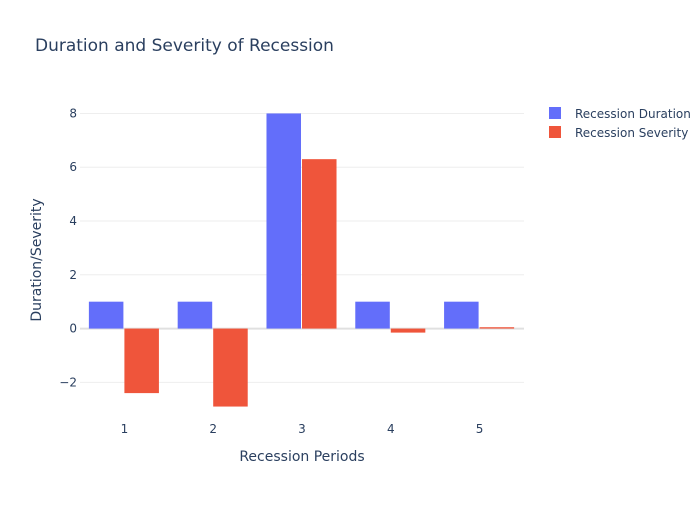 This screenshot has height=505, width=700. I want to click on y-tick-label: 0, so click(73, 329).